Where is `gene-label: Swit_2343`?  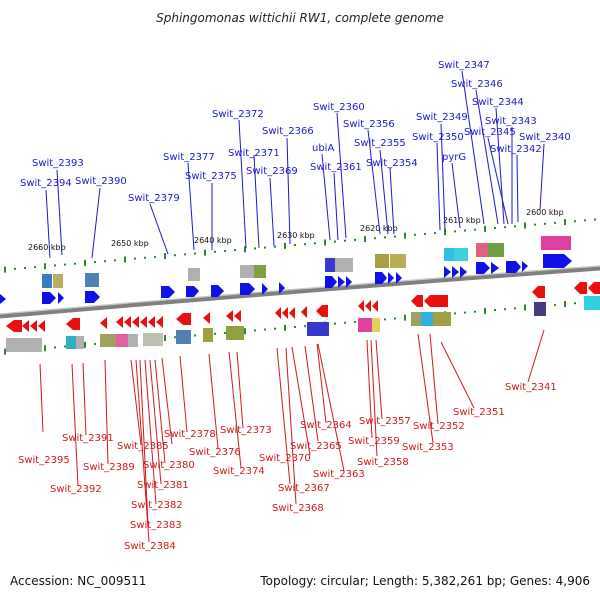 gene-label: Swit_2343 is located at coordinates (511, 121).